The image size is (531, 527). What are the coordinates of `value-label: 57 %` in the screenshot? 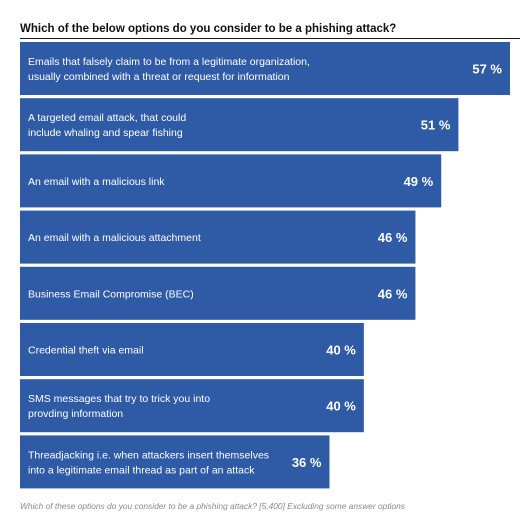 It's located at (487, 69).